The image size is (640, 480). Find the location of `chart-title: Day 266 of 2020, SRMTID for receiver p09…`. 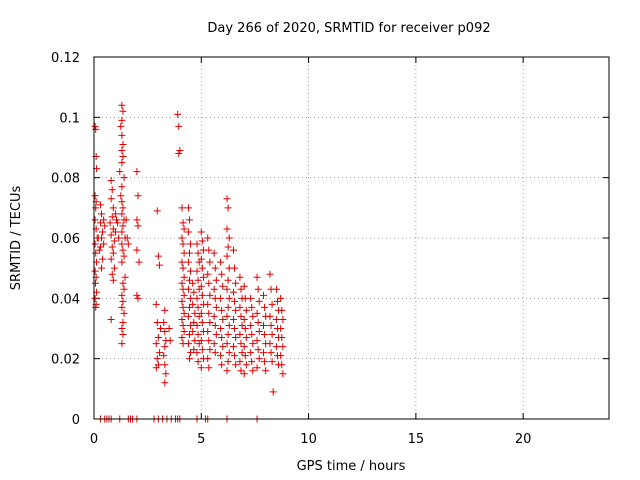

chart-title: Day 266 of 2020, SRMTID for receiver p09… is located at coordinates (348, 28).